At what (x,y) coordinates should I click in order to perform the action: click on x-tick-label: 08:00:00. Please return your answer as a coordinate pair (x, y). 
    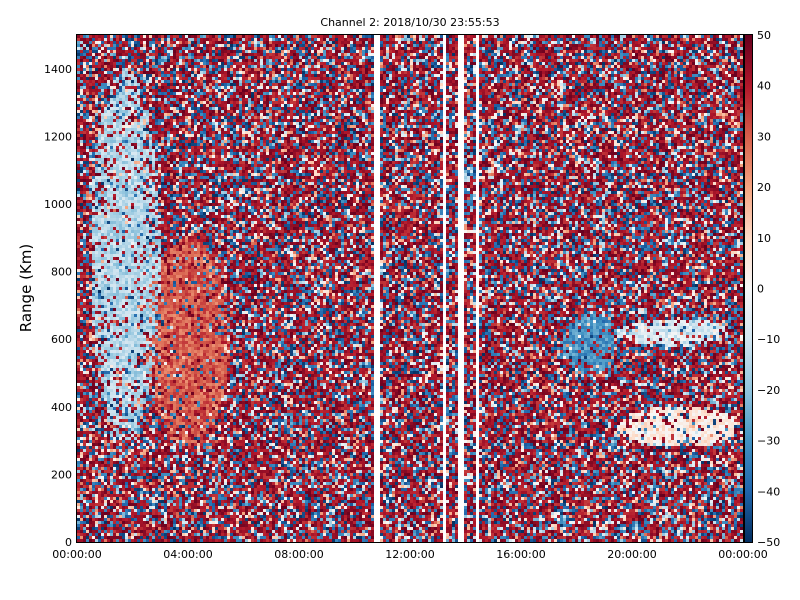
    Looking at the image, I should click on (298, 554).